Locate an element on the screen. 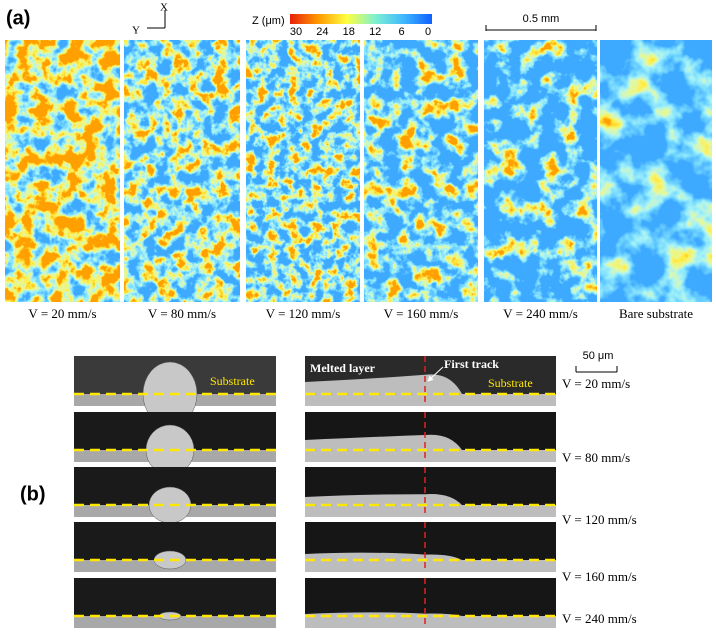 The image size is (716, 639). annotation: First track is located at coordinates (471, 364).